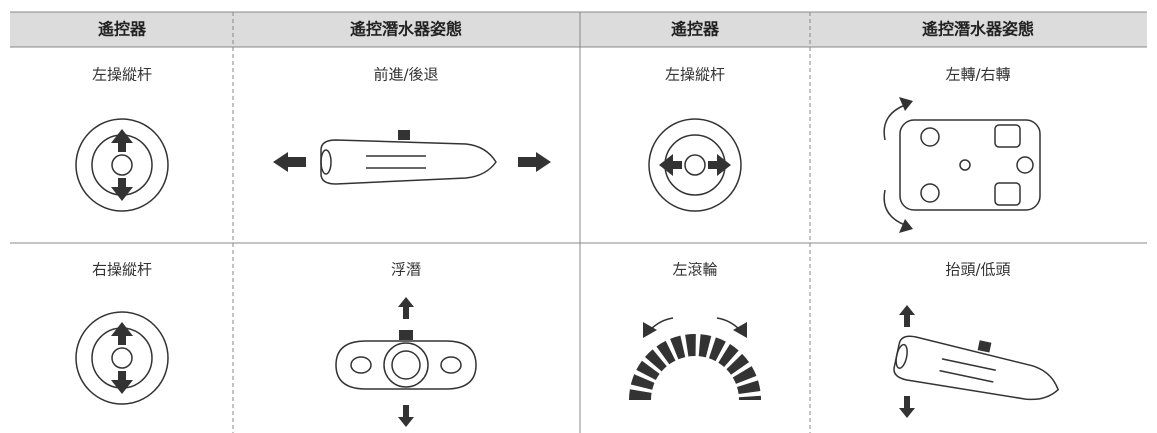 The width and height of the screenshot is (1157, 433). What do you see at coordinates (578, 29) in the screenshot?
I see `header-bg` at bounding box center [578, 29].